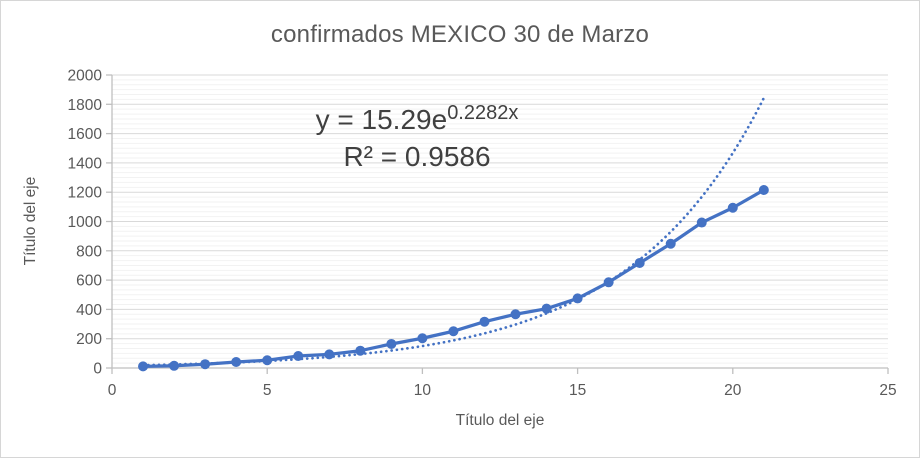 This screenshot has width=920, height=458. What do you see at coordinates (733, 390) in the screenshot?
I see `x-tick-label: 20` at bounding box center [733, 390].